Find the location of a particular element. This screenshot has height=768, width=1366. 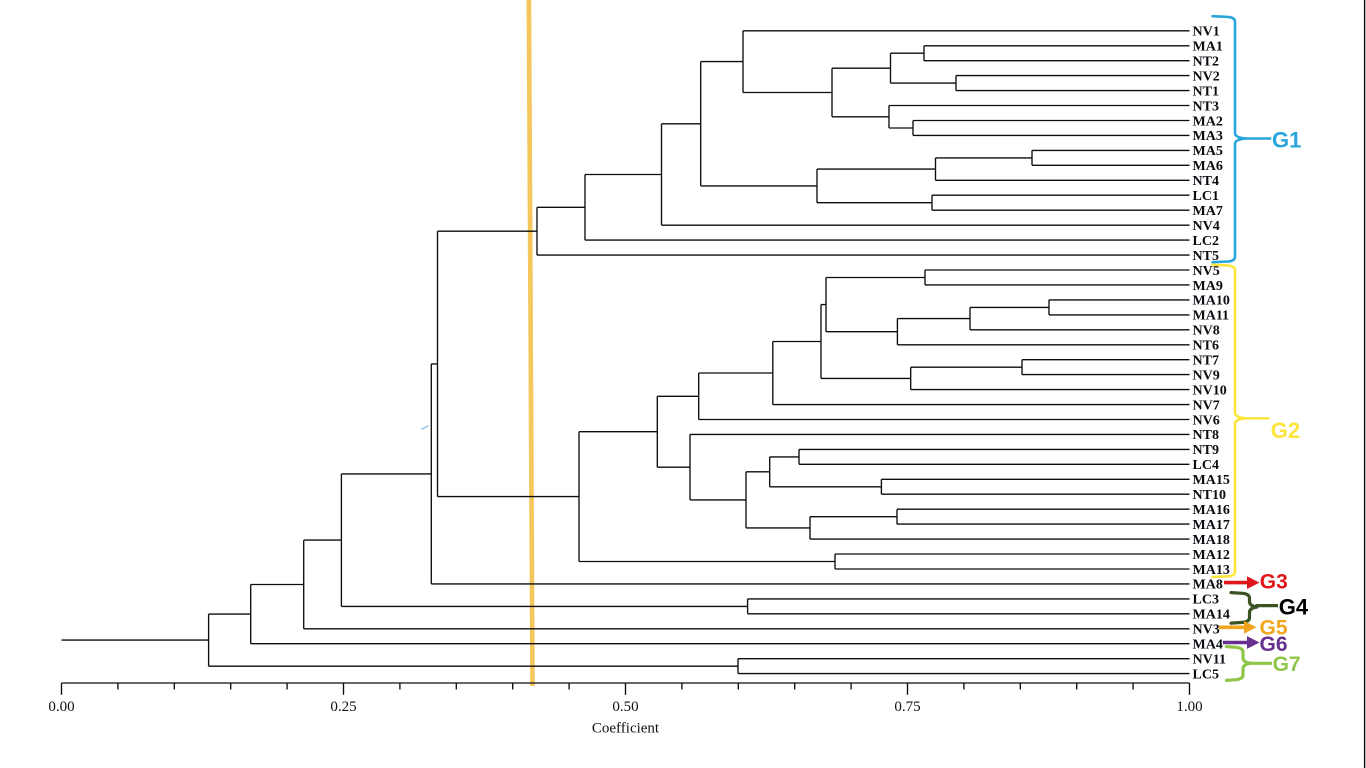

svg-text: NT3 is located at coordinates (1206, 106).